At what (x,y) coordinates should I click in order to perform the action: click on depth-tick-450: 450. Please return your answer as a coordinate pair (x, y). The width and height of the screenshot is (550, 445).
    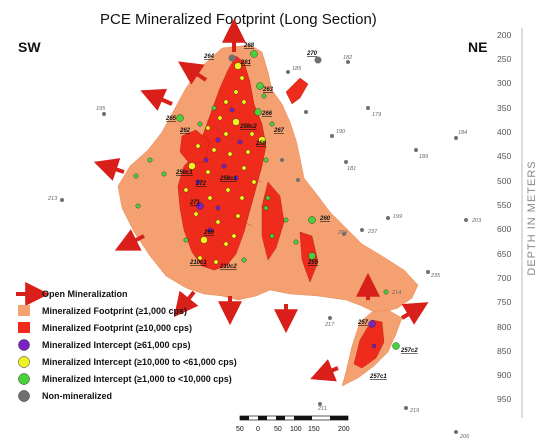
    Looking at the image, I should click on (504, 156).